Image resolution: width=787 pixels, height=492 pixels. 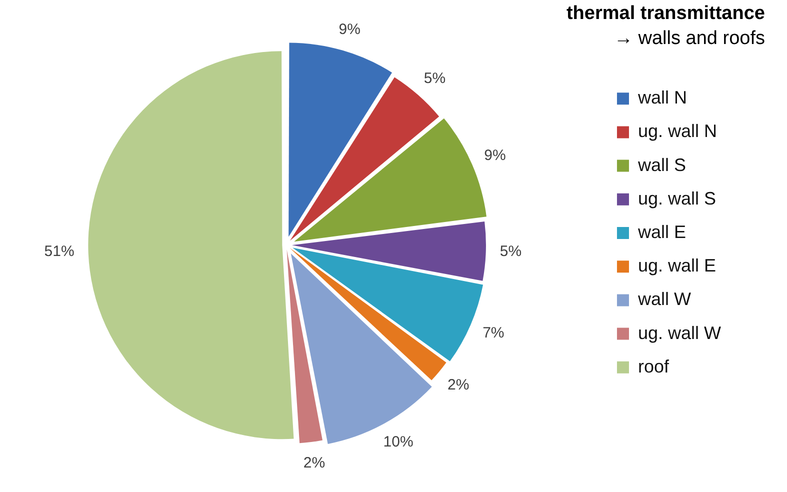 I want to click on legend-label: ug. wall E, so click(x=677, y=266).